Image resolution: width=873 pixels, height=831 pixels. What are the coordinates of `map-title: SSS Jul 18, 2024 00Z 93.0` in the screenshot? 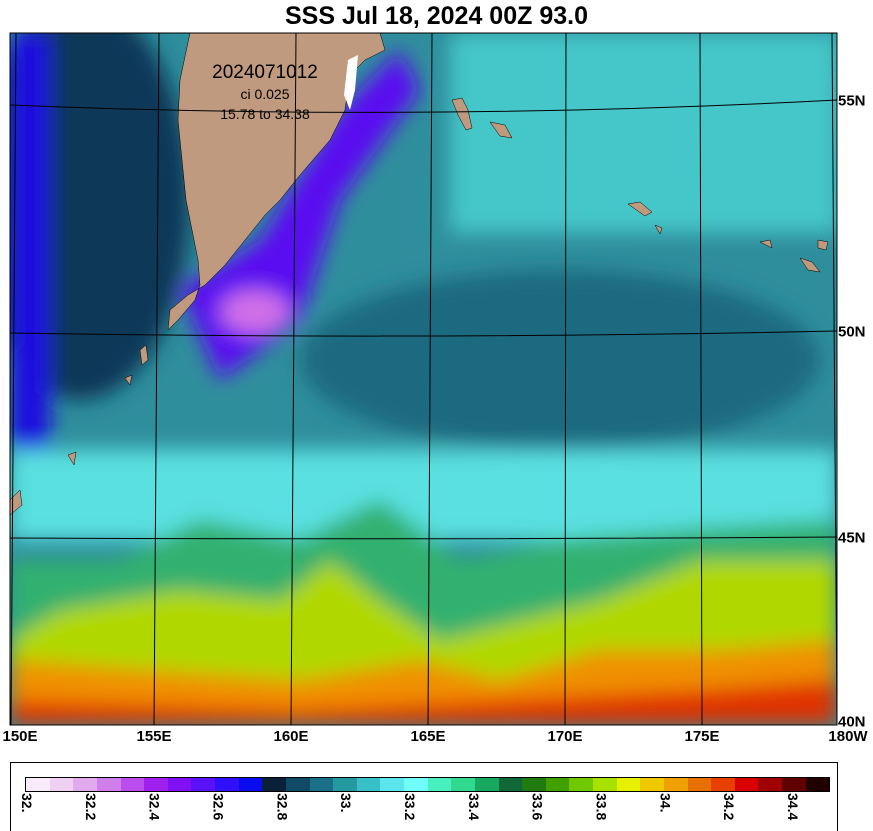 It's located at (436, 16).